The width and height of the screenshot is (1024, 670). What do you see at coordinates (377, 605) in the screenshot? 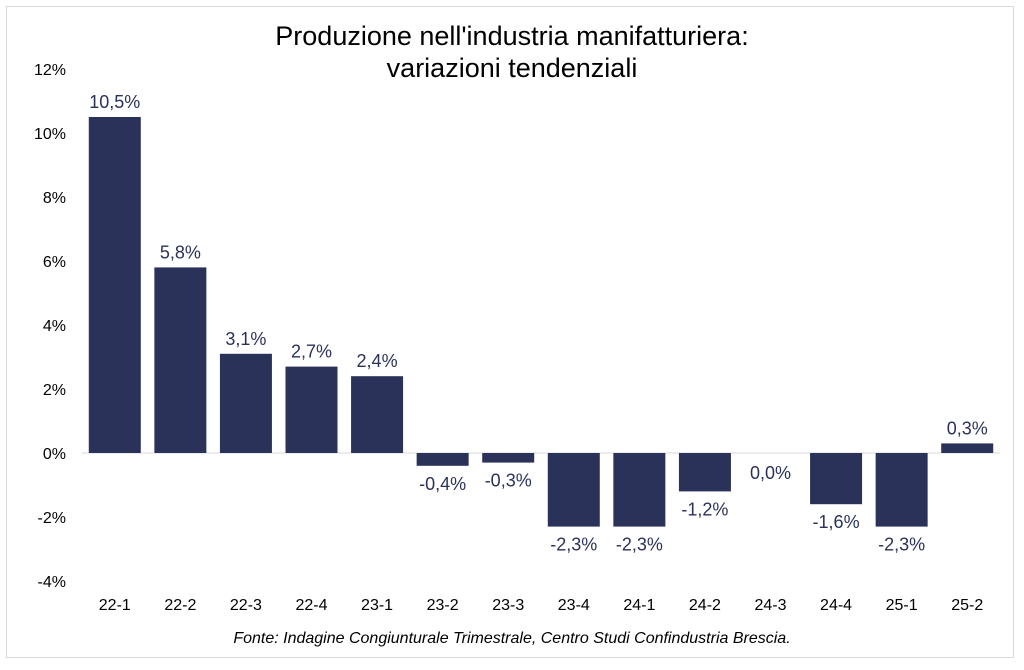
I see `x-tick-label: 23-1` at bounding box center [377, 605].